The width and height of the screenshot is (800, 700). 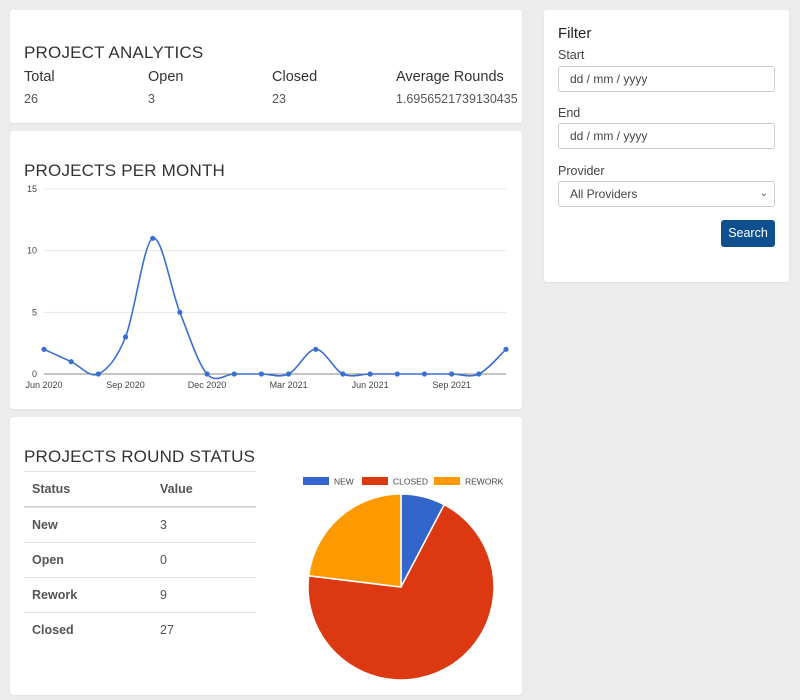 What do you see at coordinates (140, 524) in the screenshot?
I see `table-row: New 3` at bounding box center [140, 524].